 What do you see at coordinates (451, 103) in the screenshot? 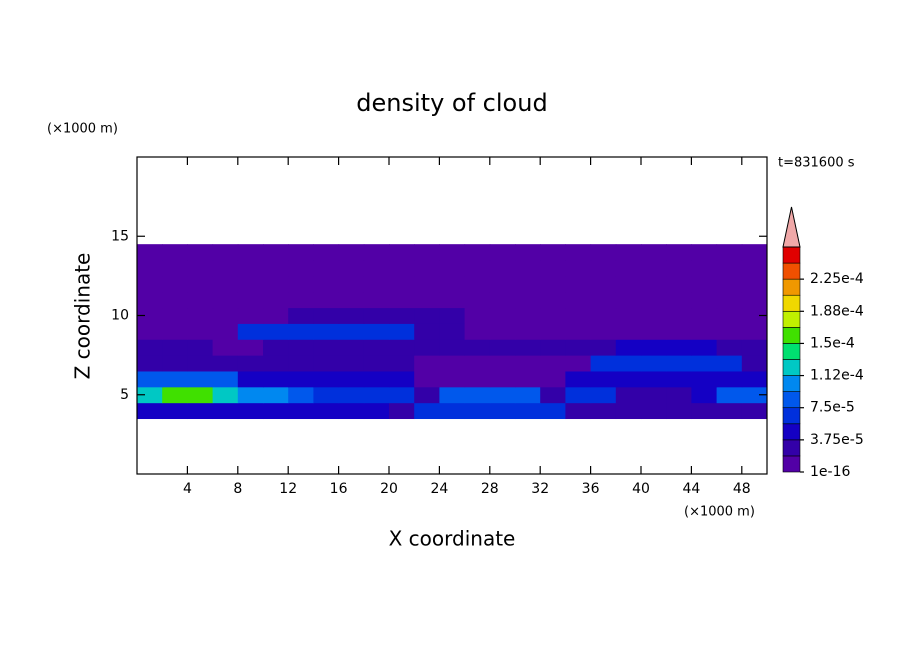
I see `chart-title: density of cloud` at bounding box center [451, 103].